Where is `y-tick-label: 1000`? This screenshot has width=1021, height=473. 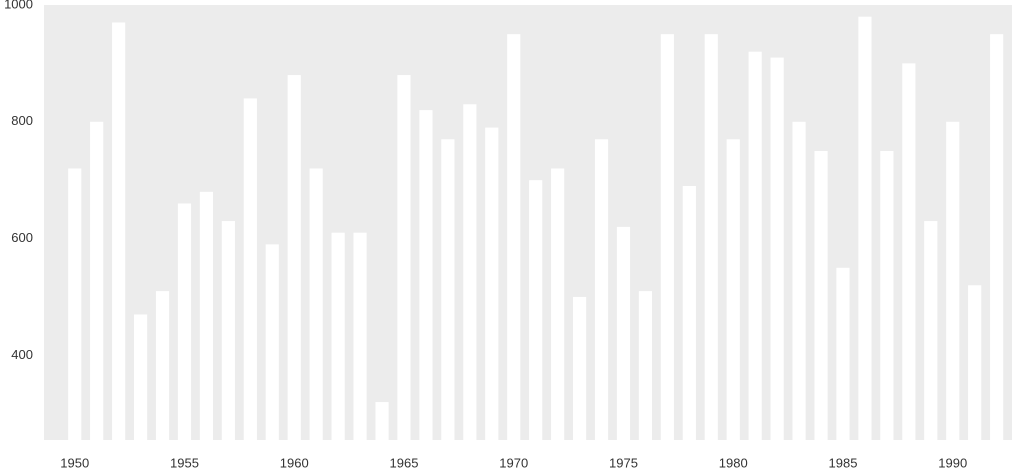 y-tick-label: 1000 is located at coordinates (18, 5).